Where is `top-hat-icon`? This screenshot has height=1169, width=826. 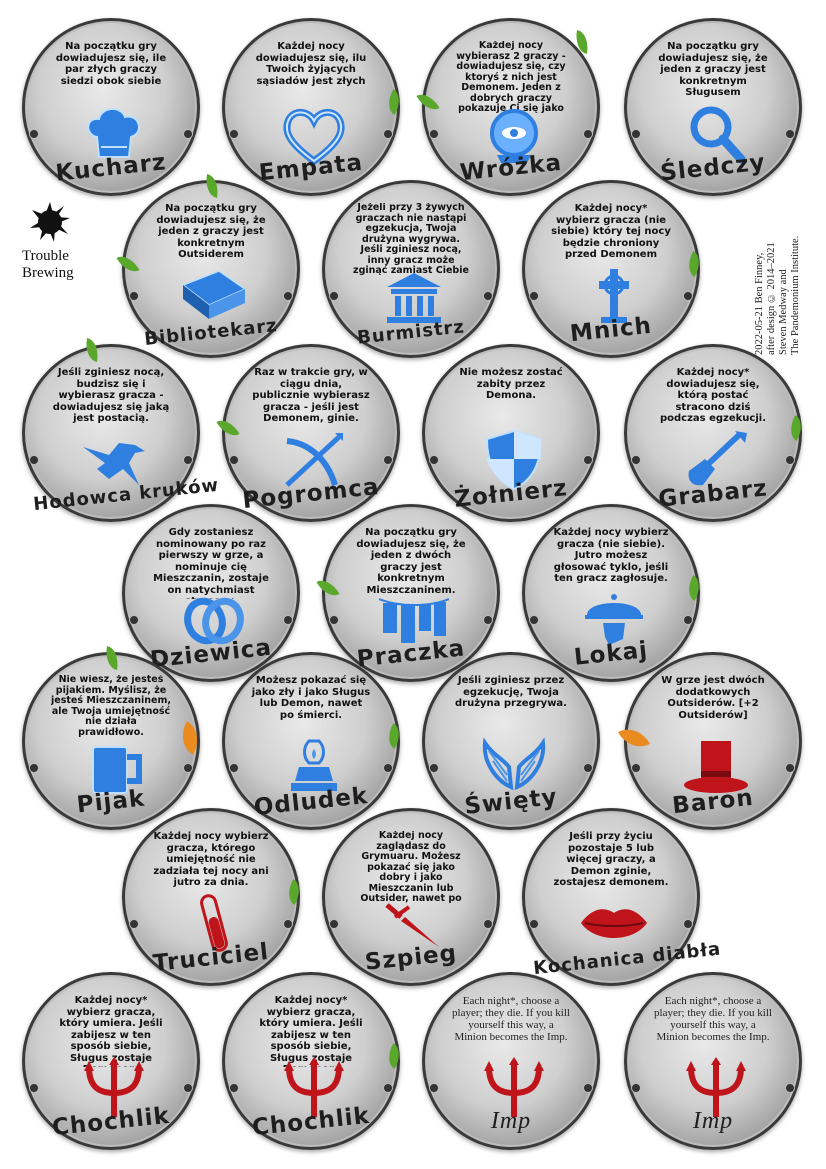 top-hat-icon is located at coordinates (716, 767).